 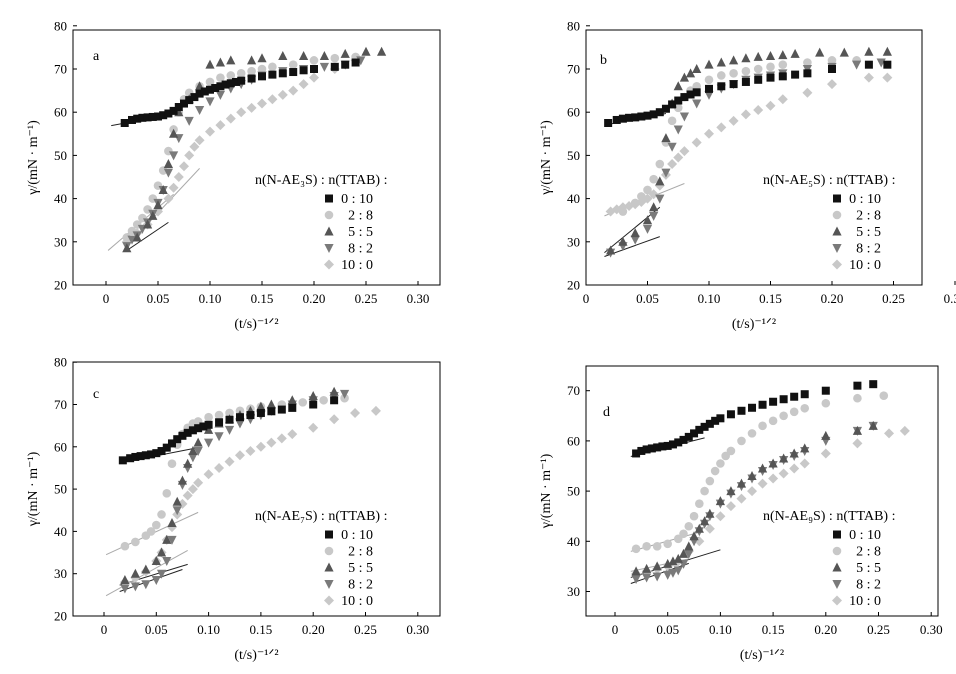 I want to click on x-tick-label: 0.10, so click(x=210, y=298).